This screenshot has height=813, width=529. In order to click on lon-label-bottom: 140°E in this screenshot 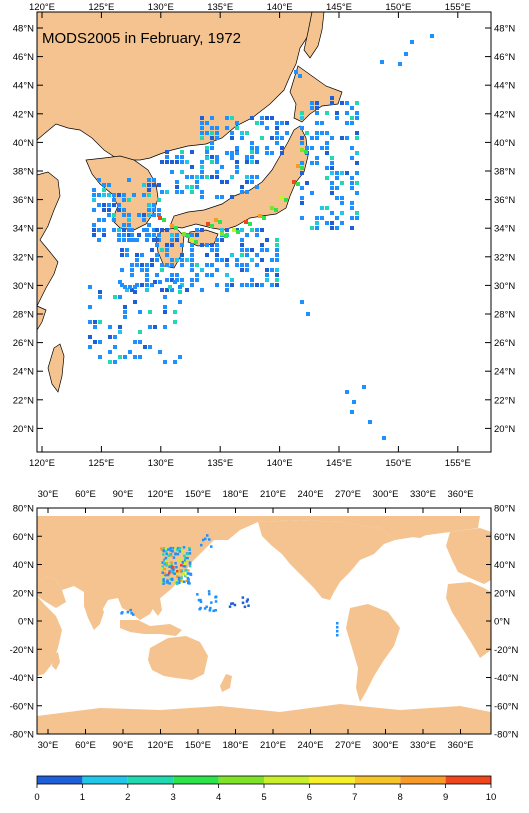, I will do `click(280, 463)`.